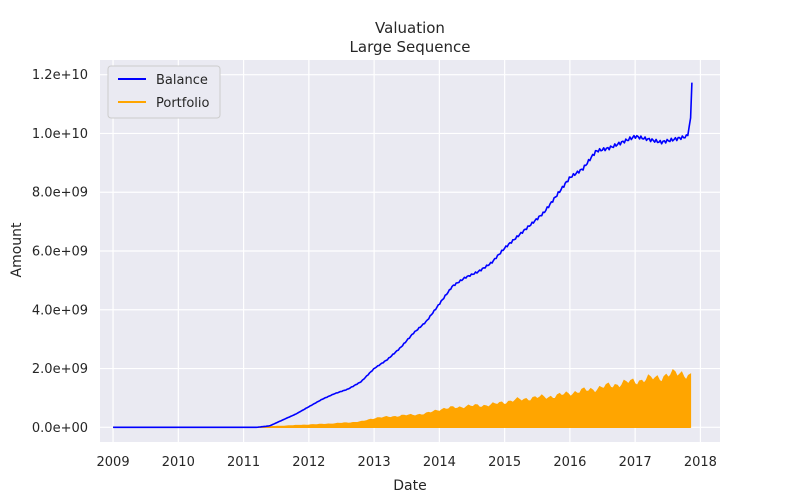  I want to click on x-tick-label: 2012, so click(308, 462).